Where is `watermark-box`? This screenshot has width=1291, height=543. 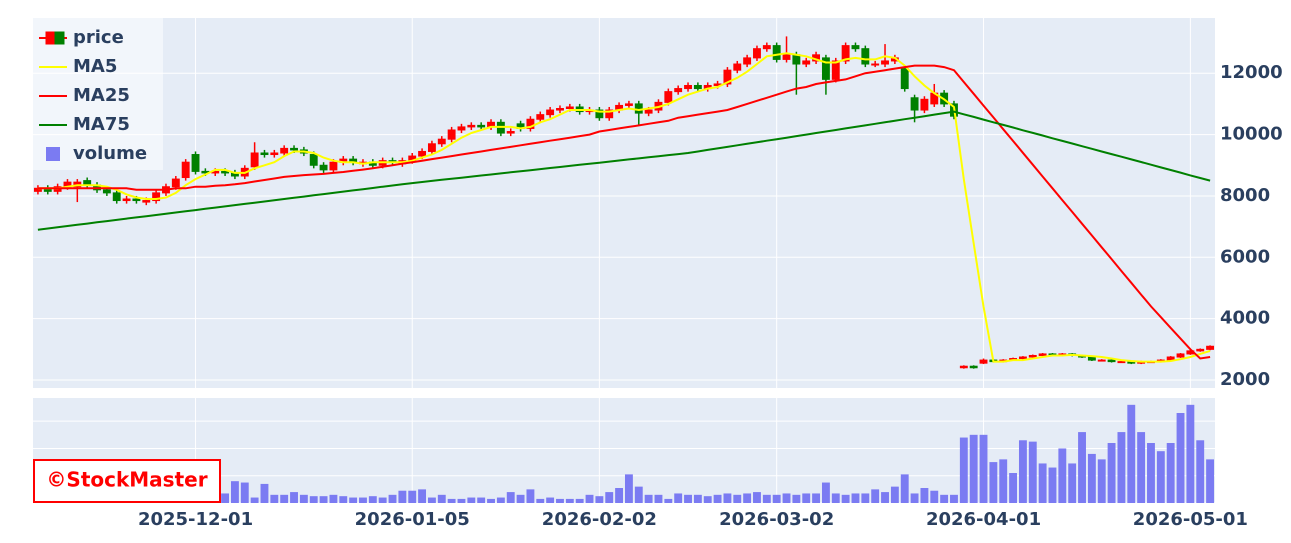 watermark-box is located at coordinates (127, 481).